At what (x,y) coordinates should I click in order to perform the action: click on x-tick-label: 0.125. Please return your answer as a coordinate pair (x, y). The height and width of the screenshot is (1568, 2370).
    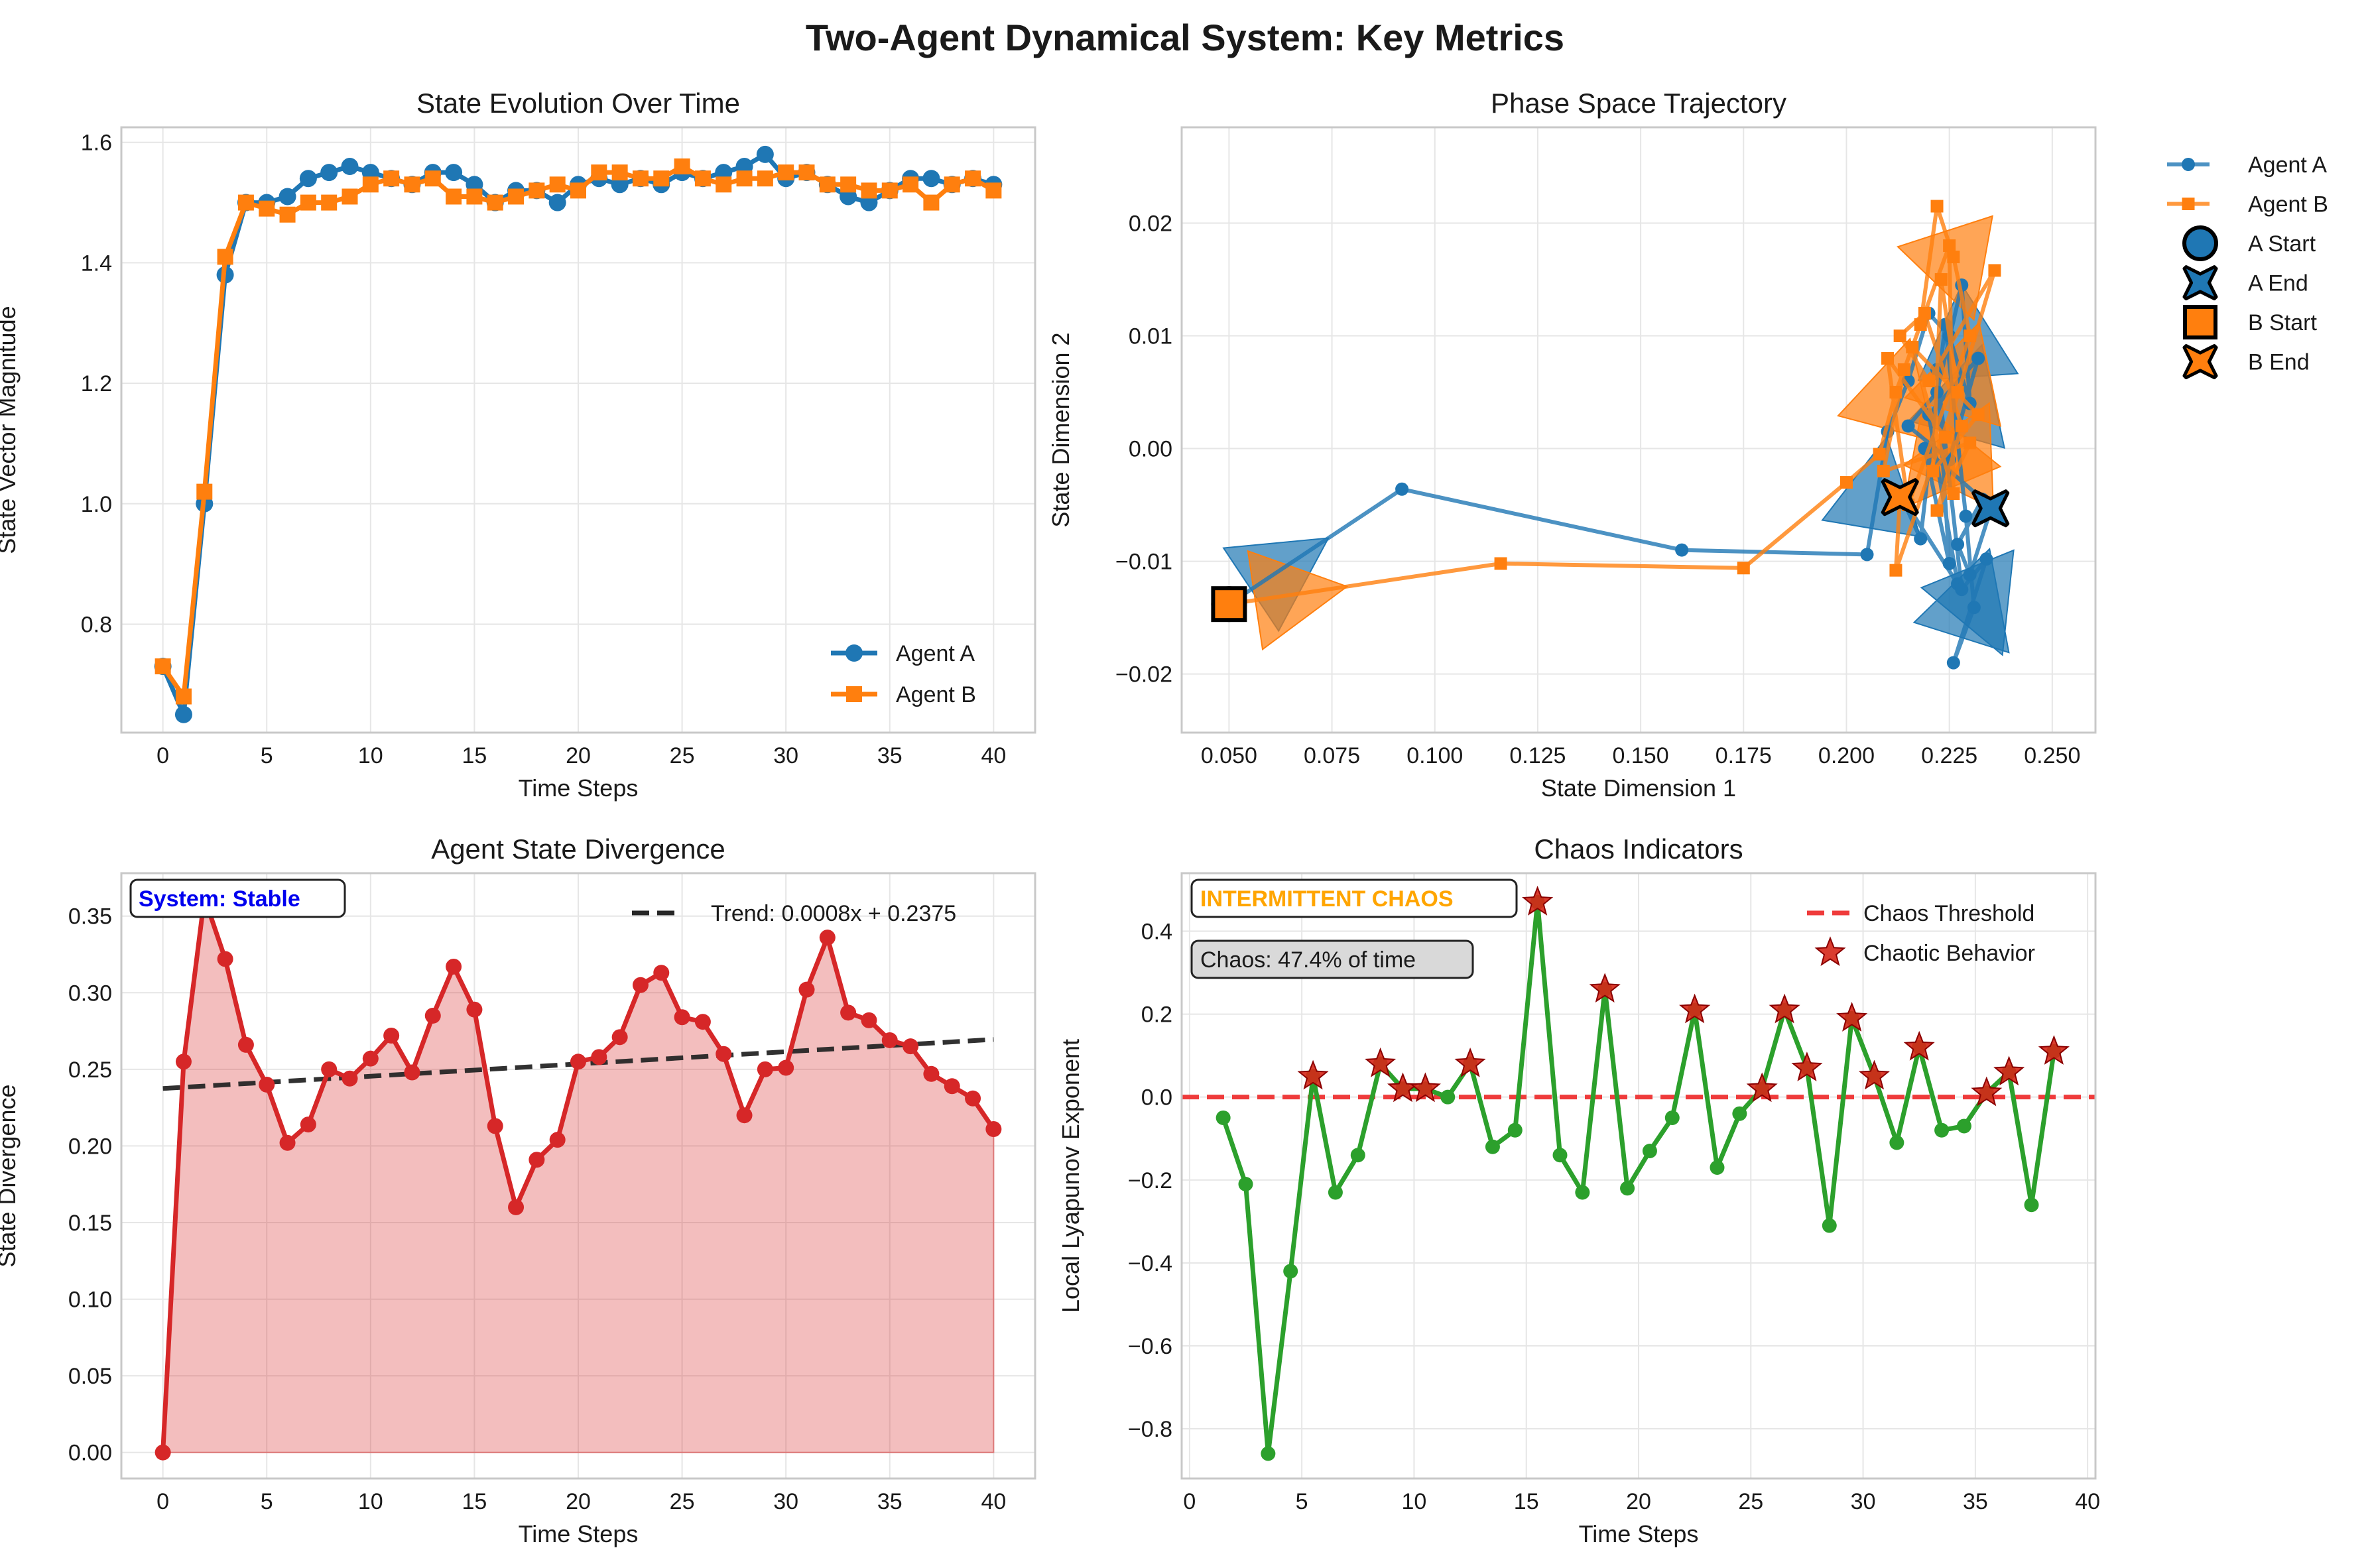
    Looking at the image, I should click on (1537, 755).